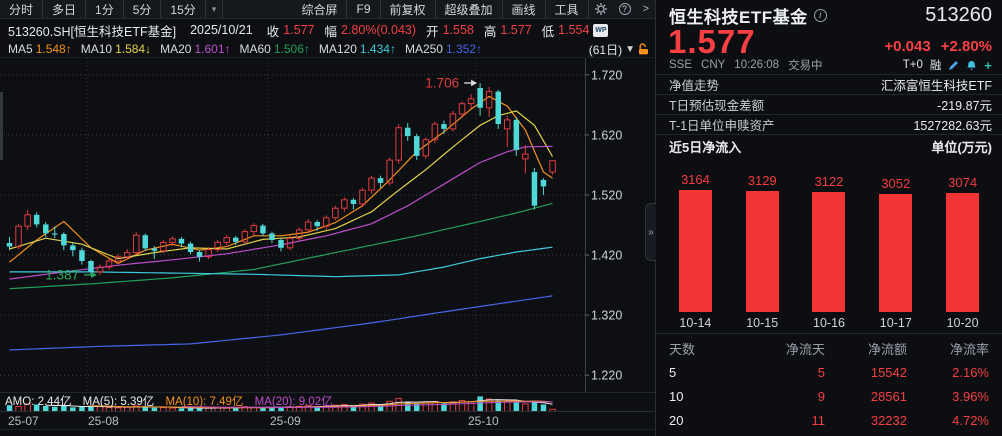 The height and width of the screenshot is (436, 1002). What do you see at coordinates (953, 65) in the screenshot?
I see `edit-pencil-icon` at bounding box center [953, 65].